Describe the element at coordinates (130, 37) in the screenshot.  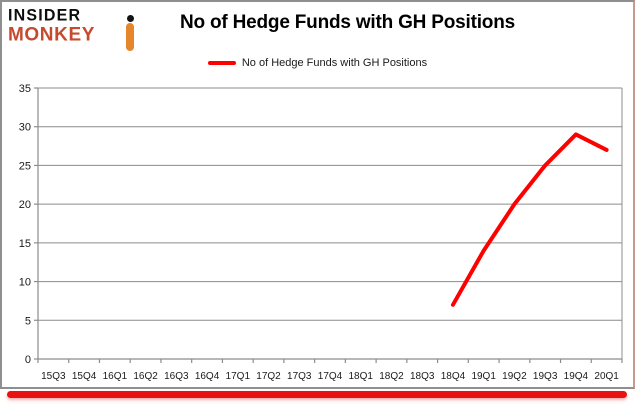
I see `monkey-body-shape` at that location.